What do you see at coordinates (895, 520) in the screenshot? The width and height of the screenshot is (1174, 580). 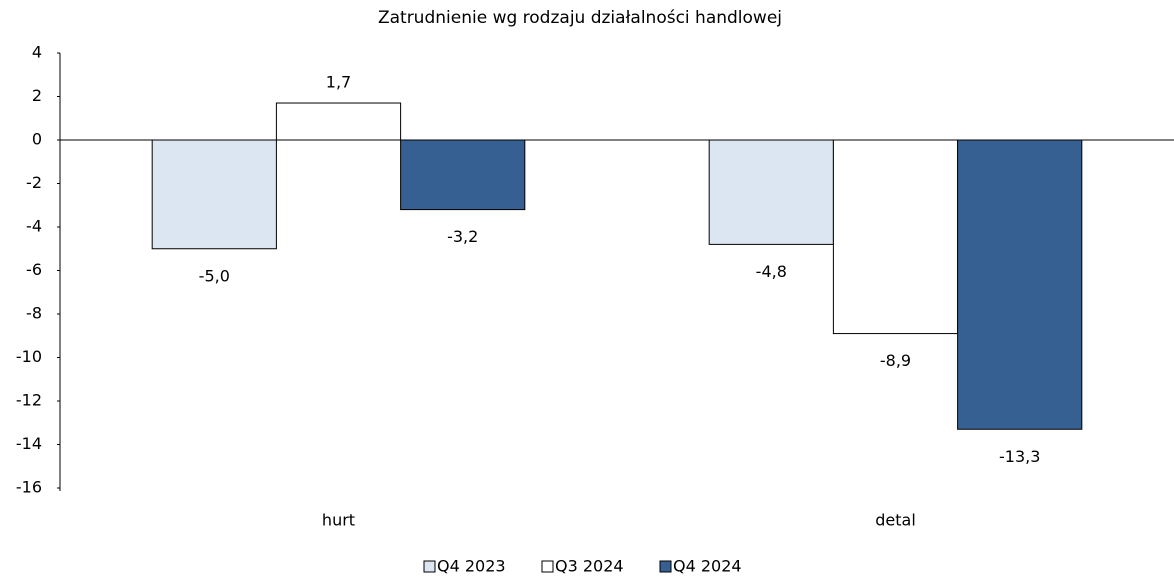 I see `x-tick-label: detal` at bounding box center [895, 520].